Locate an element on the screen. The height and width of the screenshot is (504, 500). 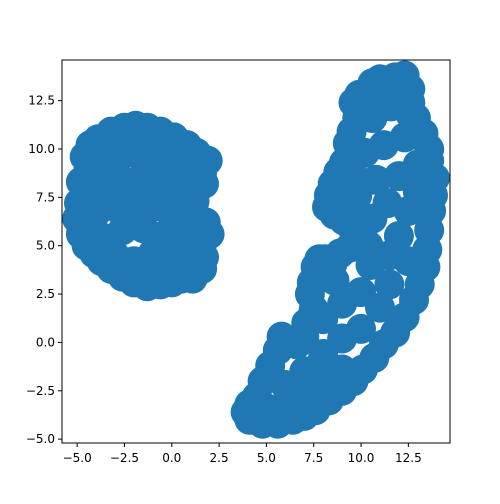
x-tick-label: 12.5 is located at coordinates (408, 458).